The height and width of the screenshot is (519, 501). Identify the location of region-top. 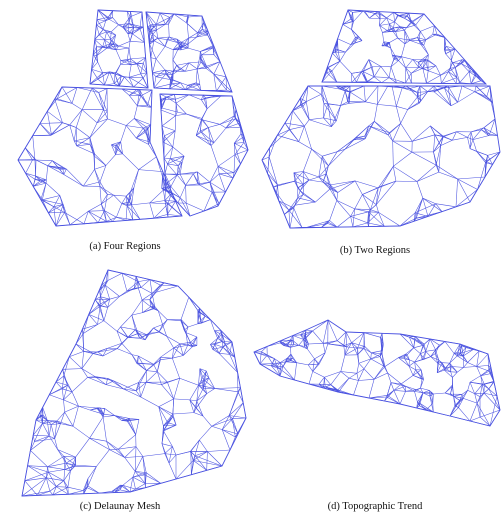
(404, 47).